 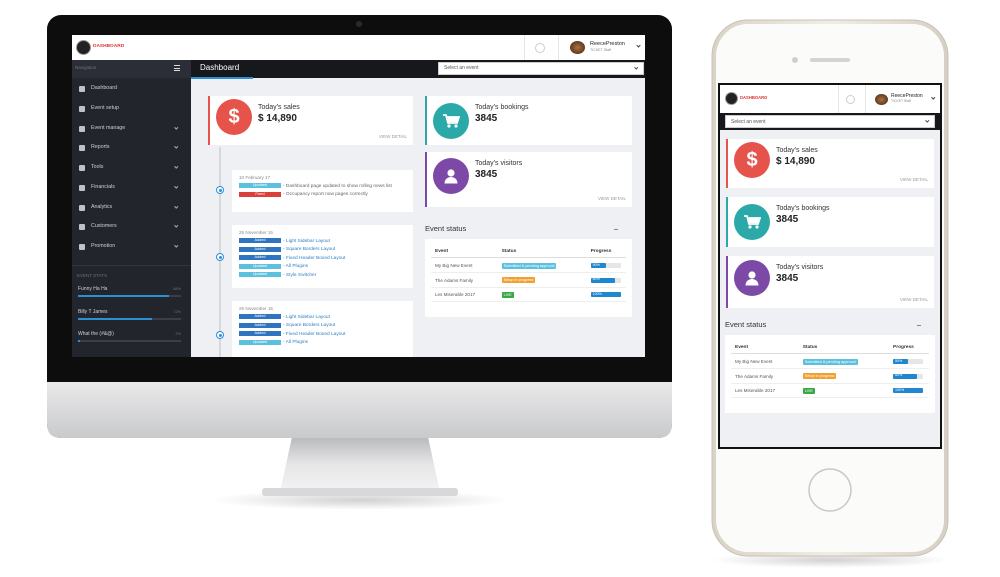 I want to click on menu-item: Event manage, so click(x=108, y=127).